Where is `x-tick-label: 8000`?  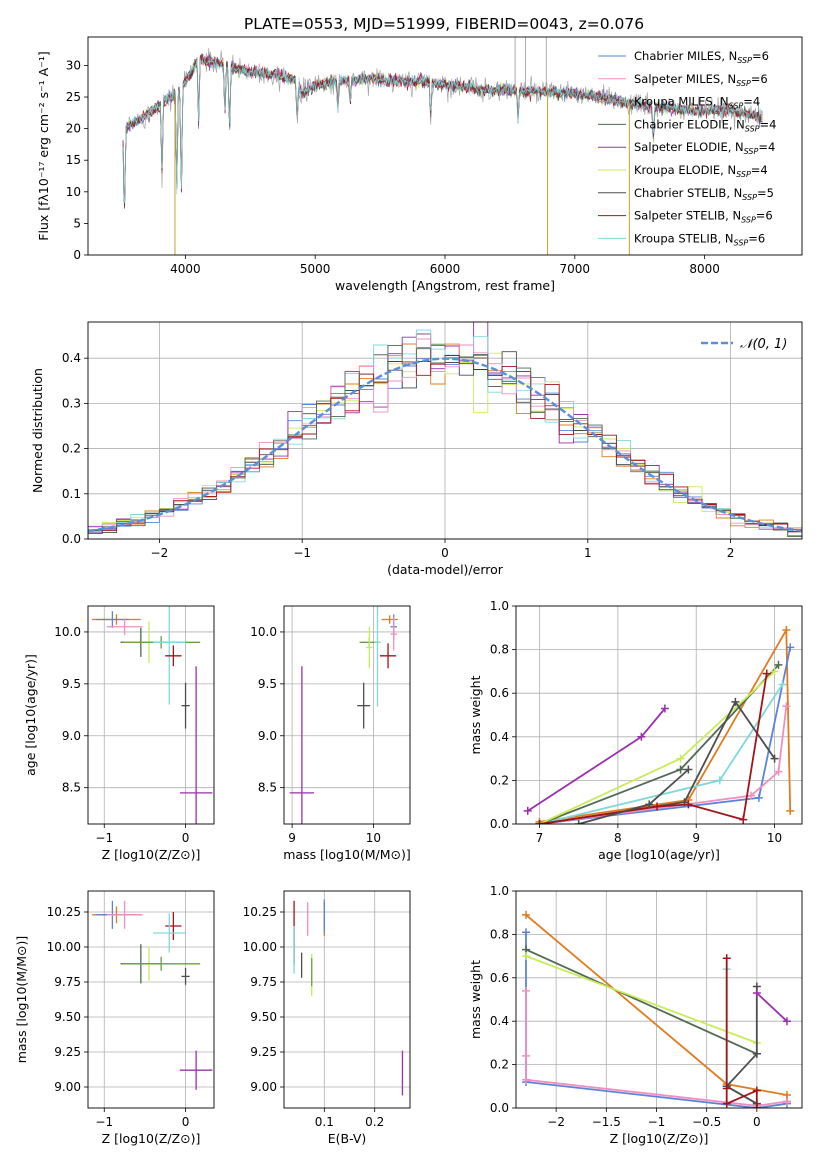
x-tick-label: 8000 is located at coordinates (704, 269).